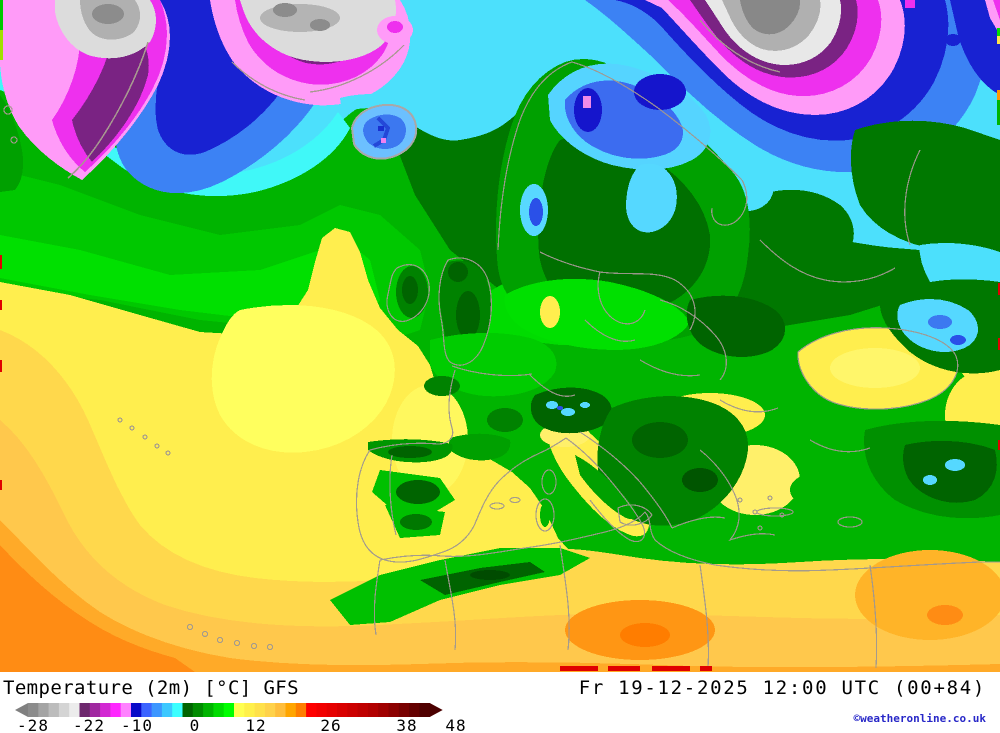  What do you see at coordinates (151, 688) in the screenshot?
I see `legend-title: Temperature (2m) [°C] GFS` at bounding box center [151, 688].